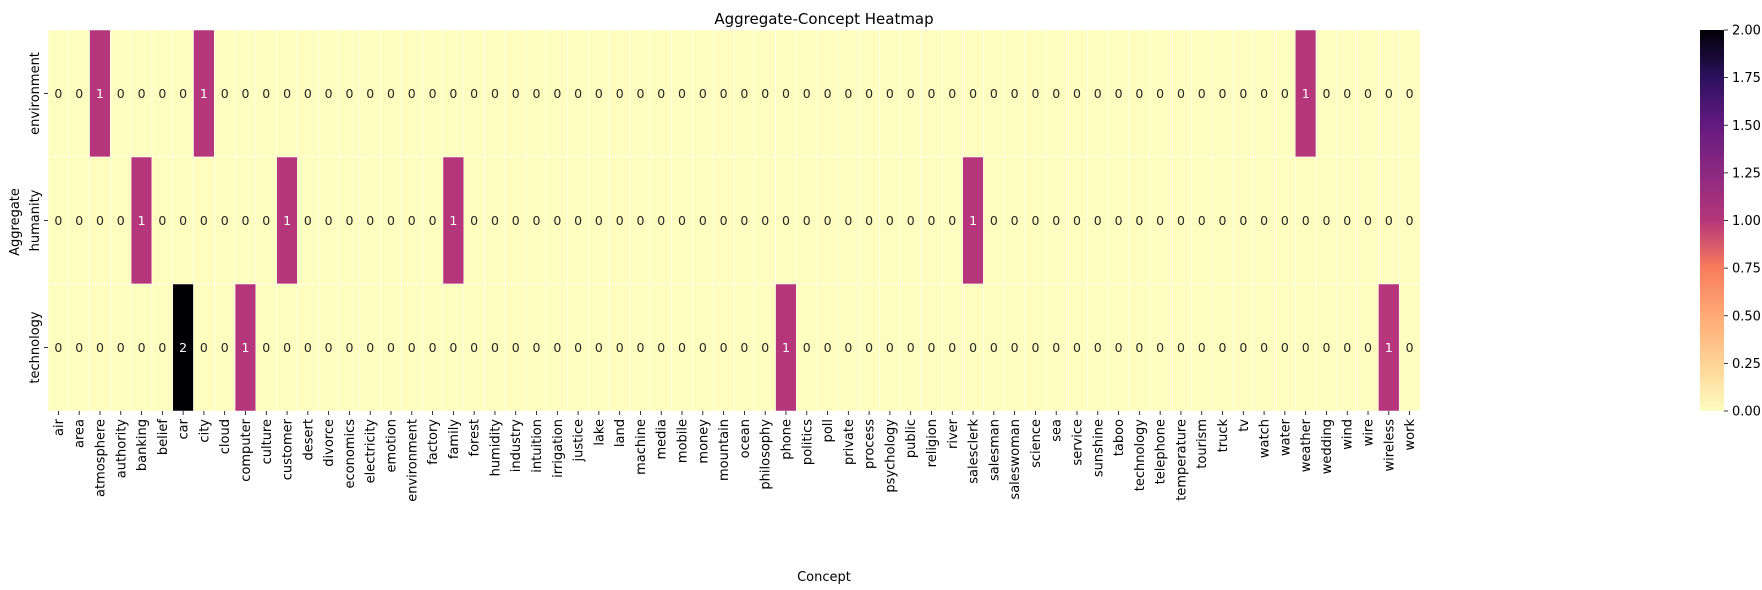  I want to click on y-axis-label: Aggregate, so click(15, 222).